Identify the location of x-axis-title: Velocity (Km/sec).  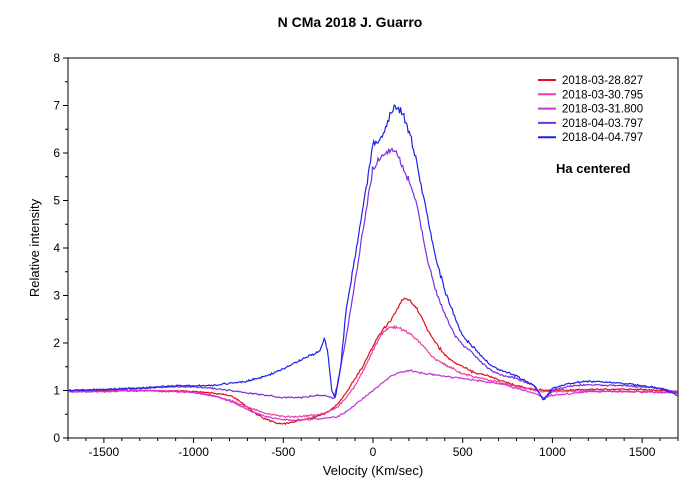
(373, 470).